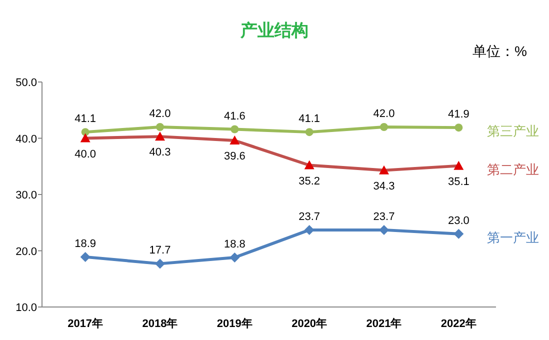 The height and width of the screenshot is (340, 549). What do you see at coordinates (309, 181) in the screenshot?
I see `data-label: 35.2` at bounding box center [309, 181].